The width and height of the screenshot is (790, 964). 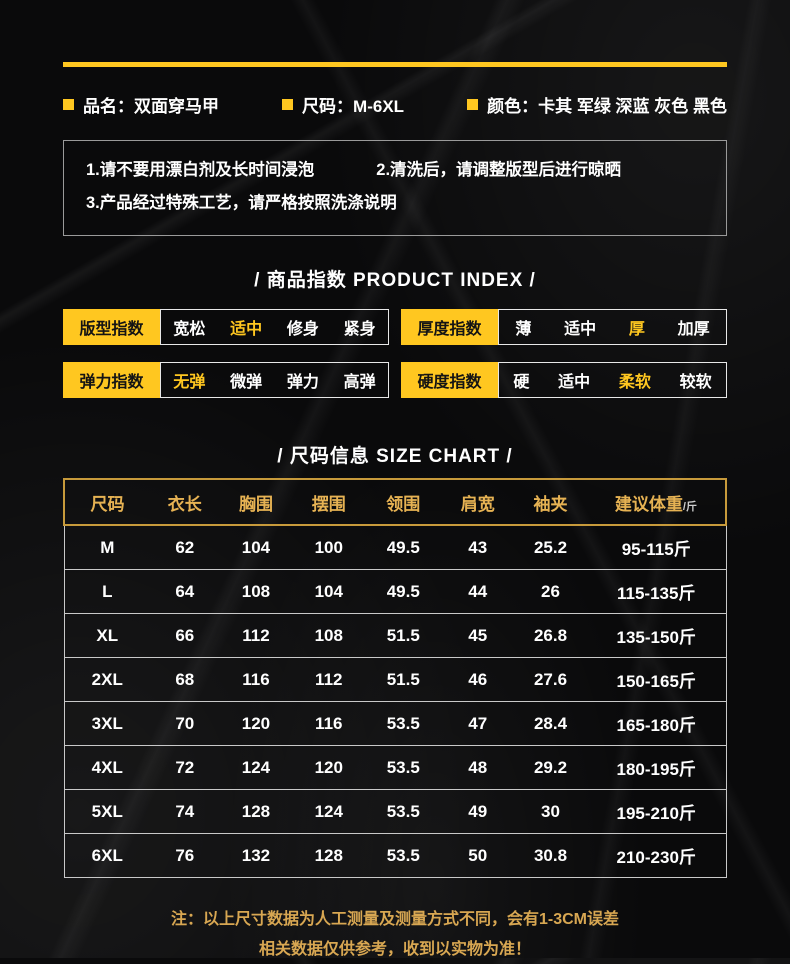 What do you see at coordinates (478, 547) in the screenshot?
I see `cell-shoulder: 43` at bounding box center [478, 547].